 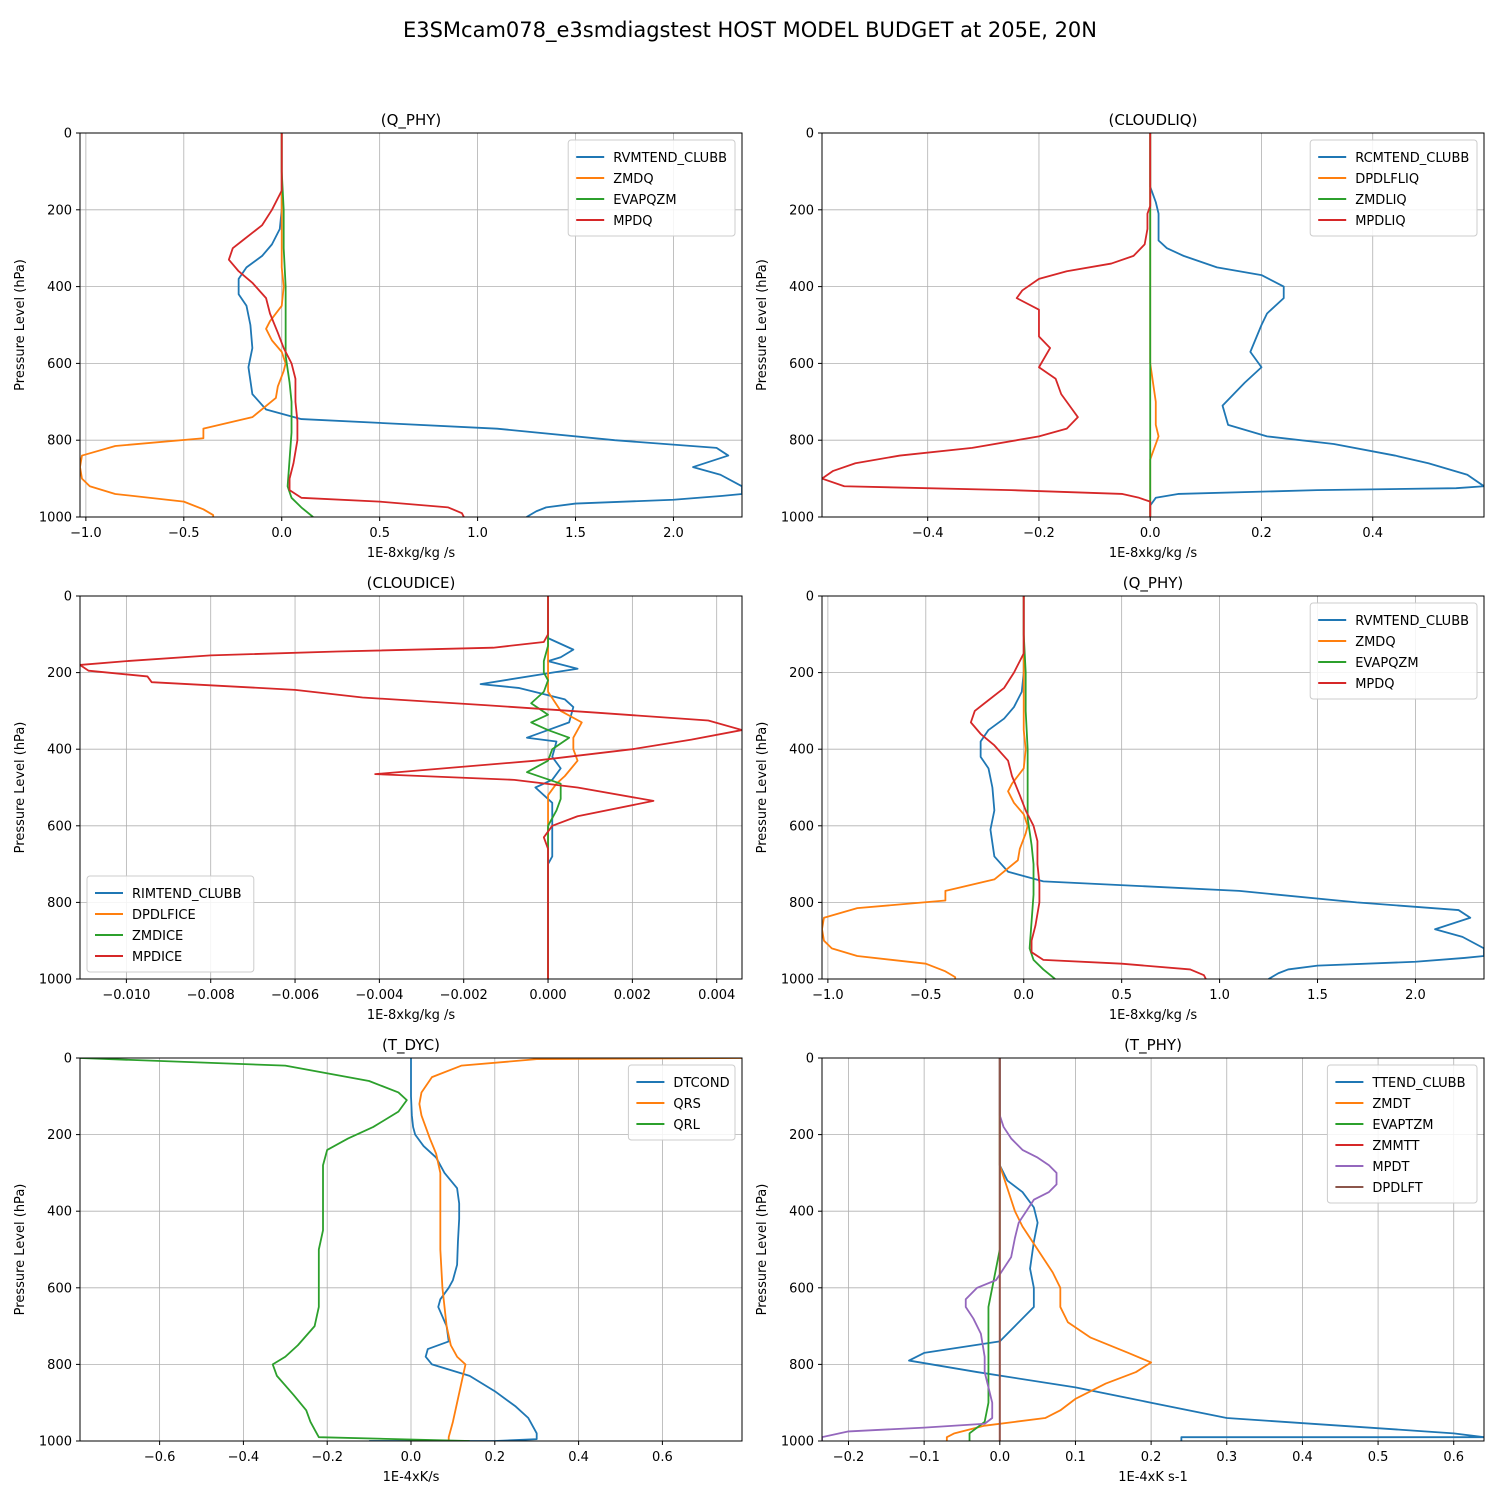 What do you see at coordinates (701, 1083) in the screenshot?
I see `legend-label: DTCOND` at bounding box center [701, 1083].